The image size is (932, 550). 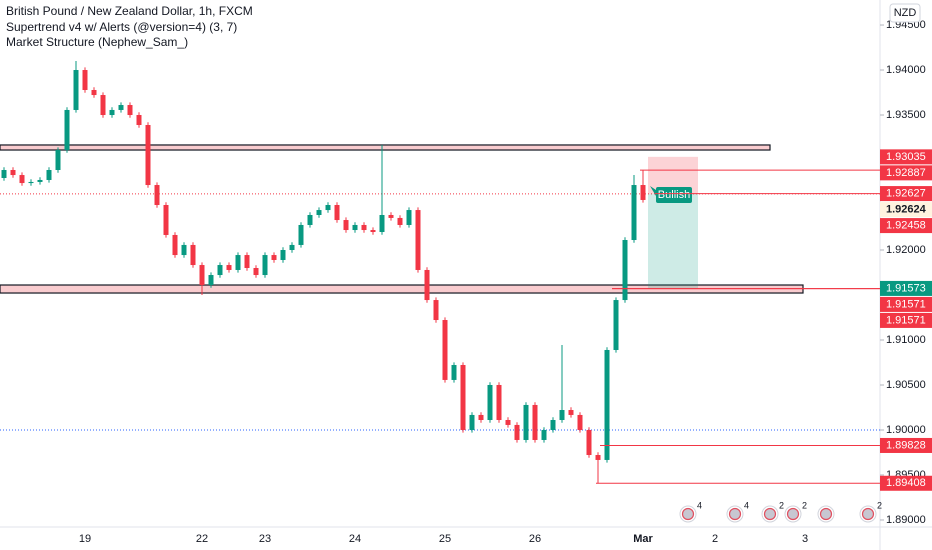 I want to click on x-tick-label: 19, so click(x=85, y=539).